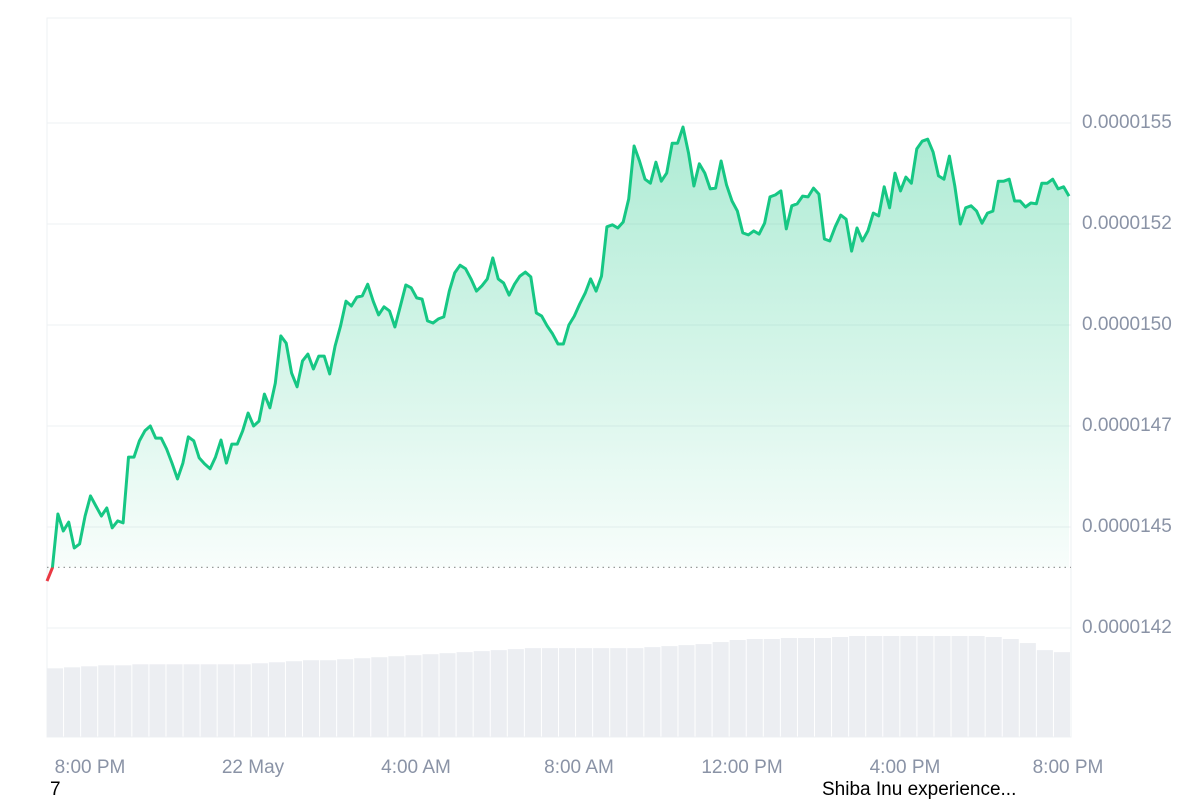  I want to click on x-tick-label: 4:00 PM, so click(905, 767).